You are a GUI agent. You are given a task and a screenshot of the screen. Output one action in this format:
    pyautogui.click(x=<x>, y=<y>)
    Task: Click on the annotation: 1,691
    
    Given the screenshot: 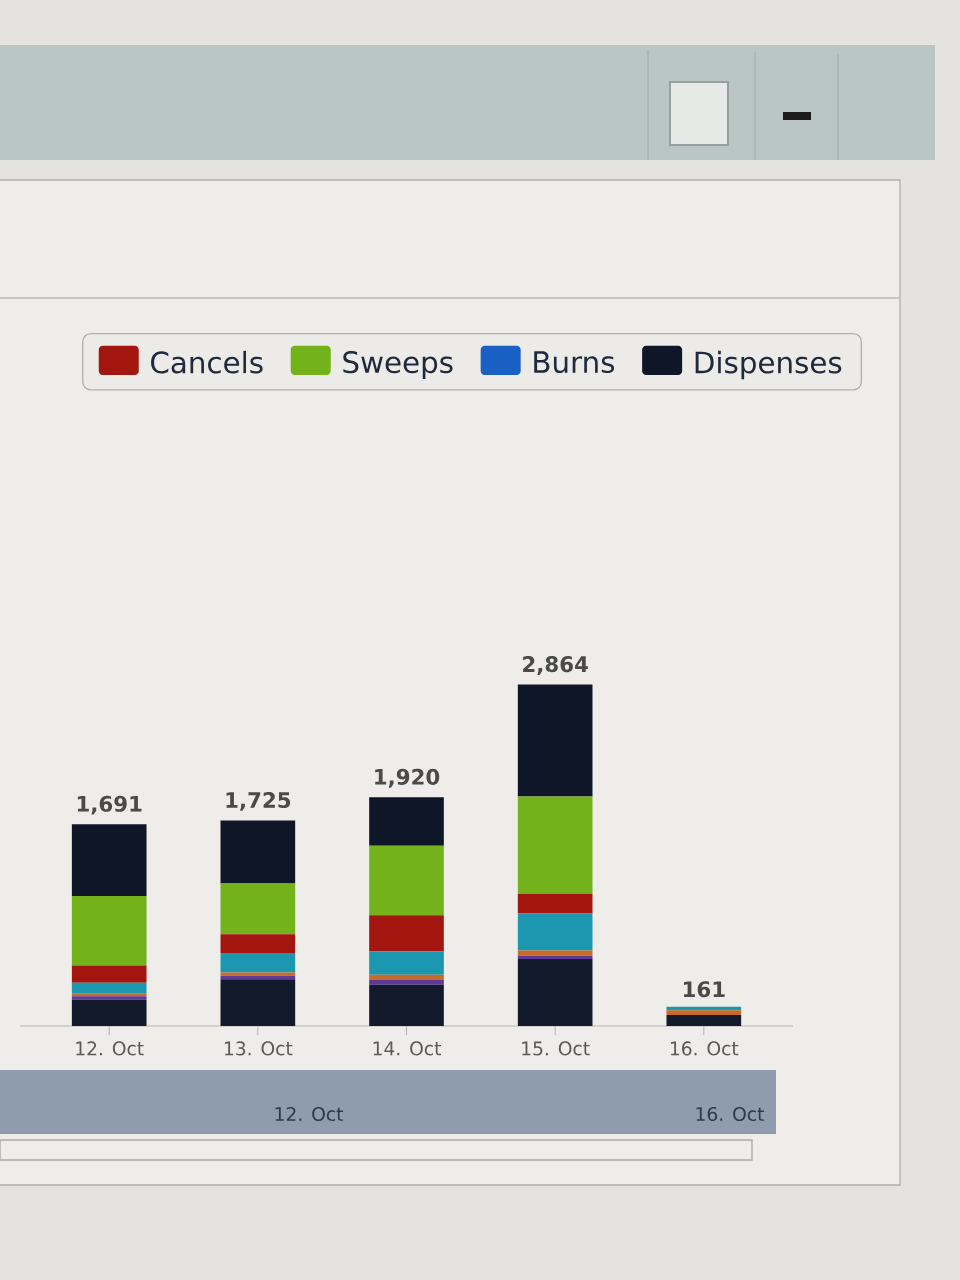 What is the action you would take?
    pyautogui.click(x=109, y=805)
    